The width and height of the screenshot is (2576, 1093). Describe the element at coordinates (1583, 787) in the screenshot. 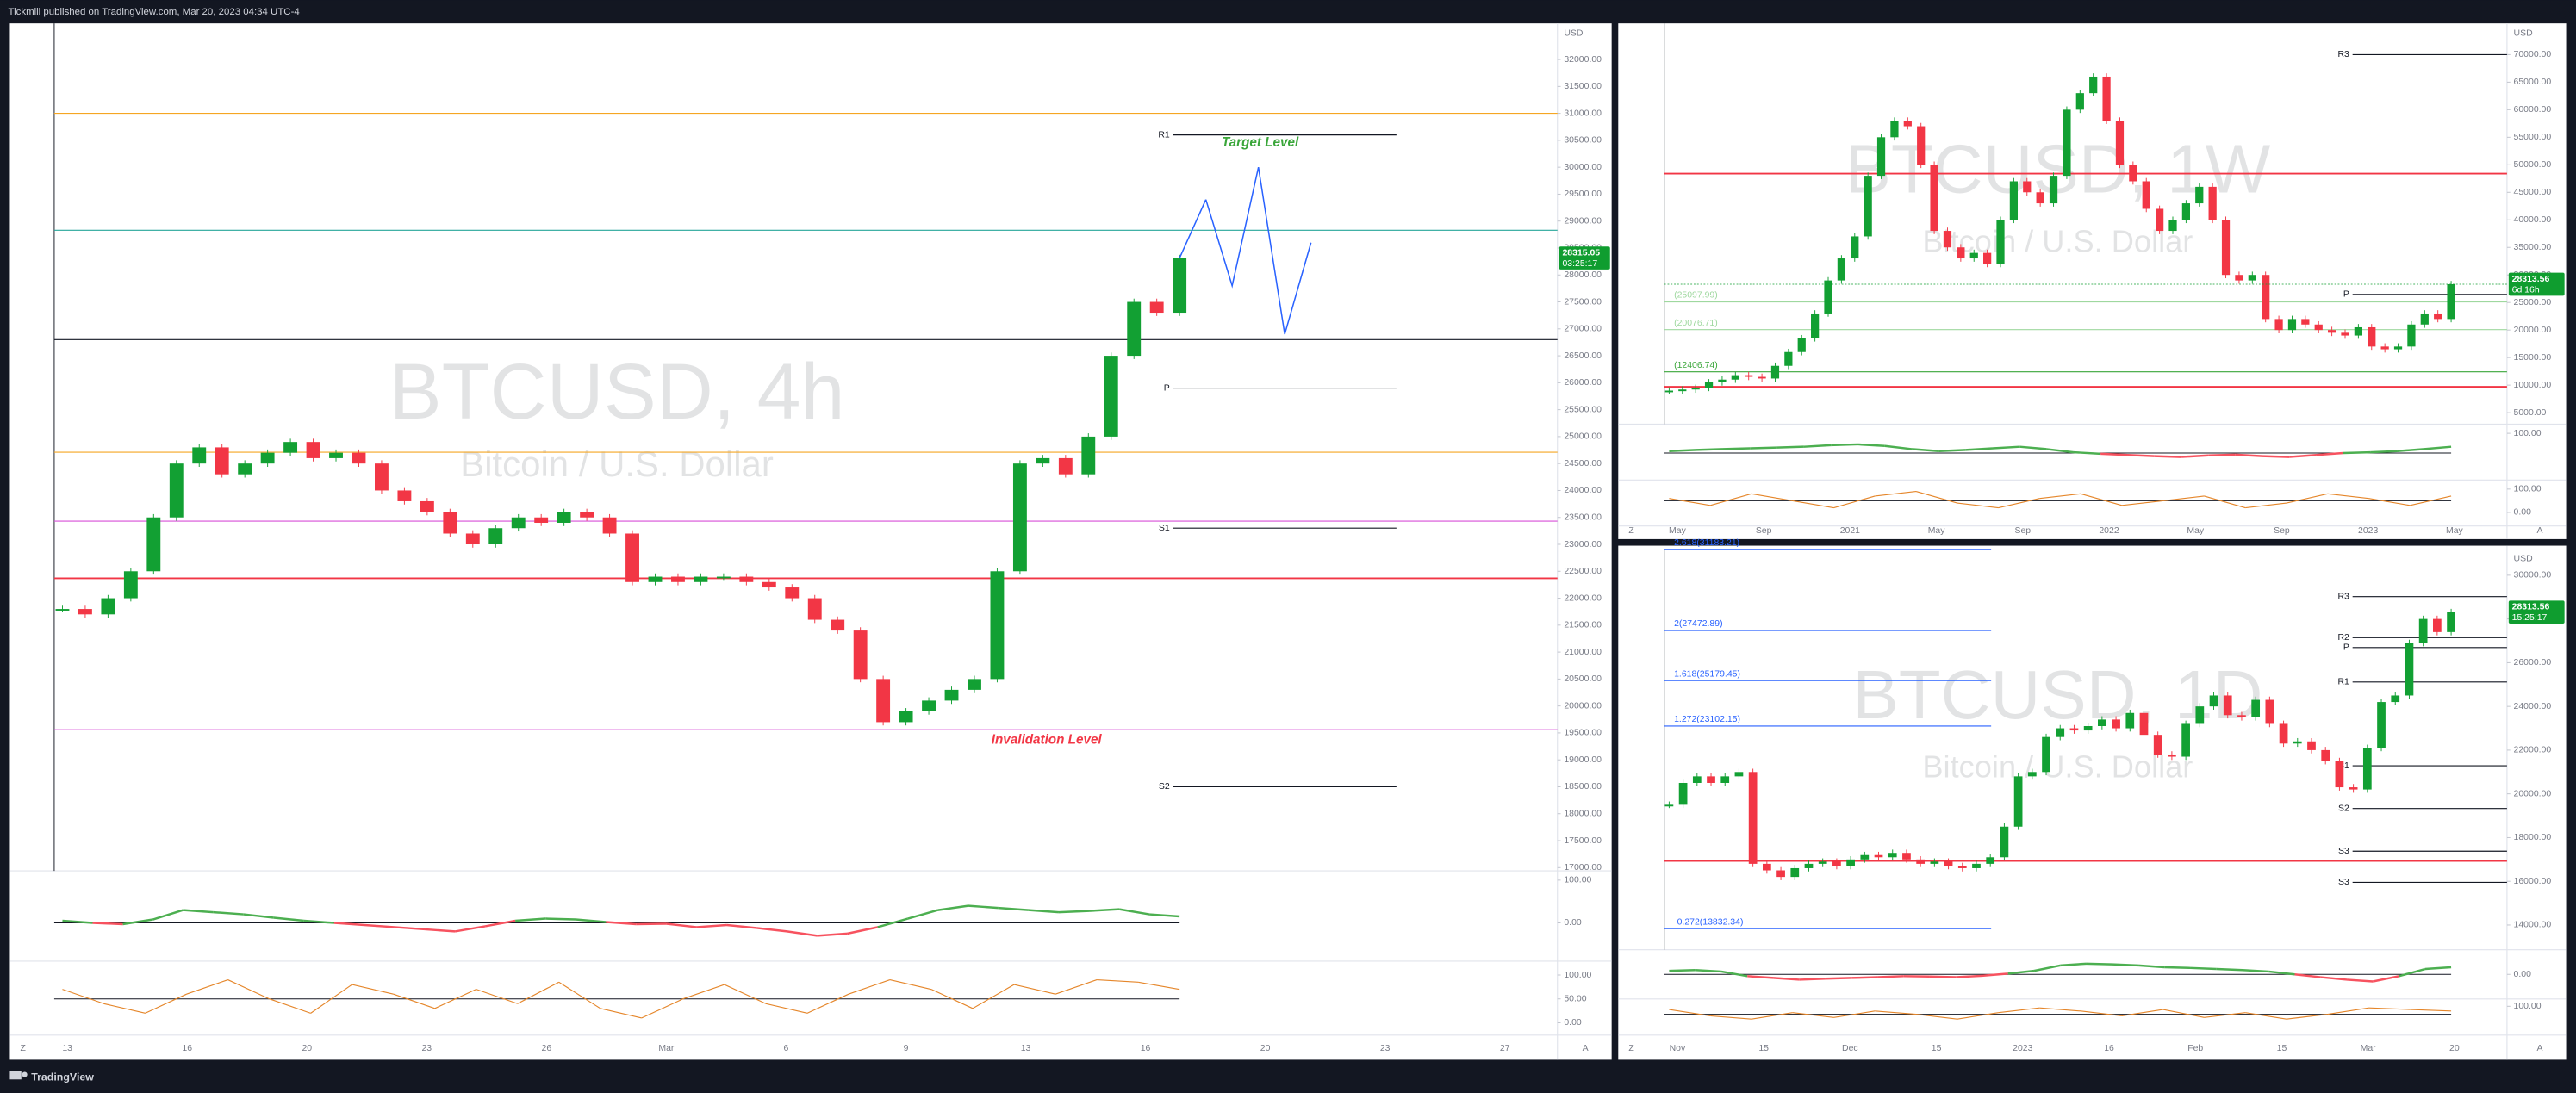

I see `y-tick-label: 18500.00` at that location.